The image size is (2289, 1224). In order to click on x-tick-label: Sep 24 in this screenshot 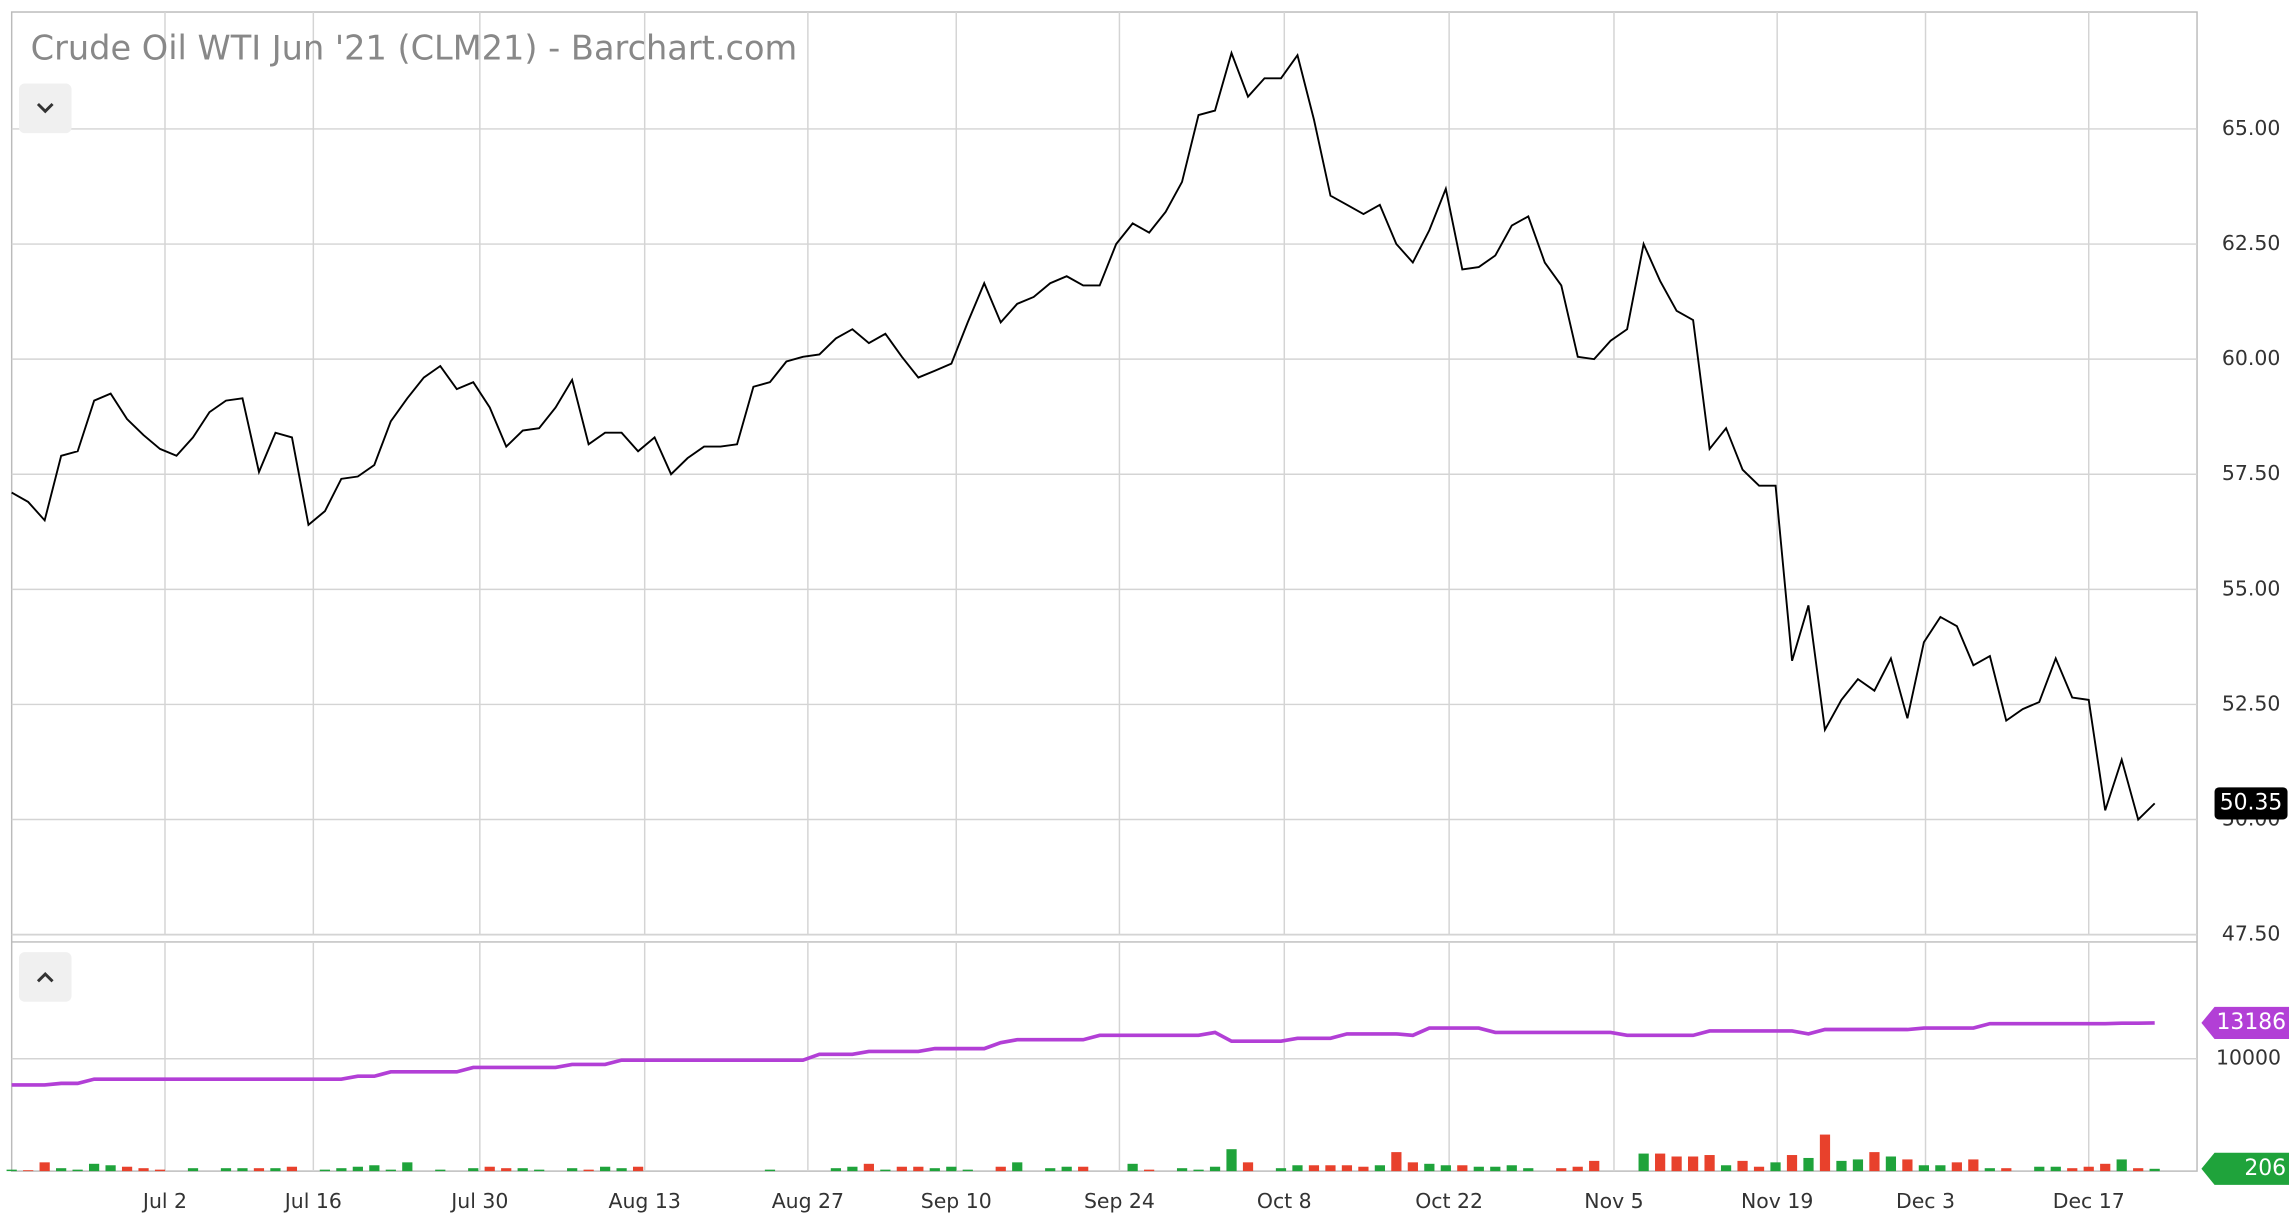, I will do `click(1119, 1201)`.